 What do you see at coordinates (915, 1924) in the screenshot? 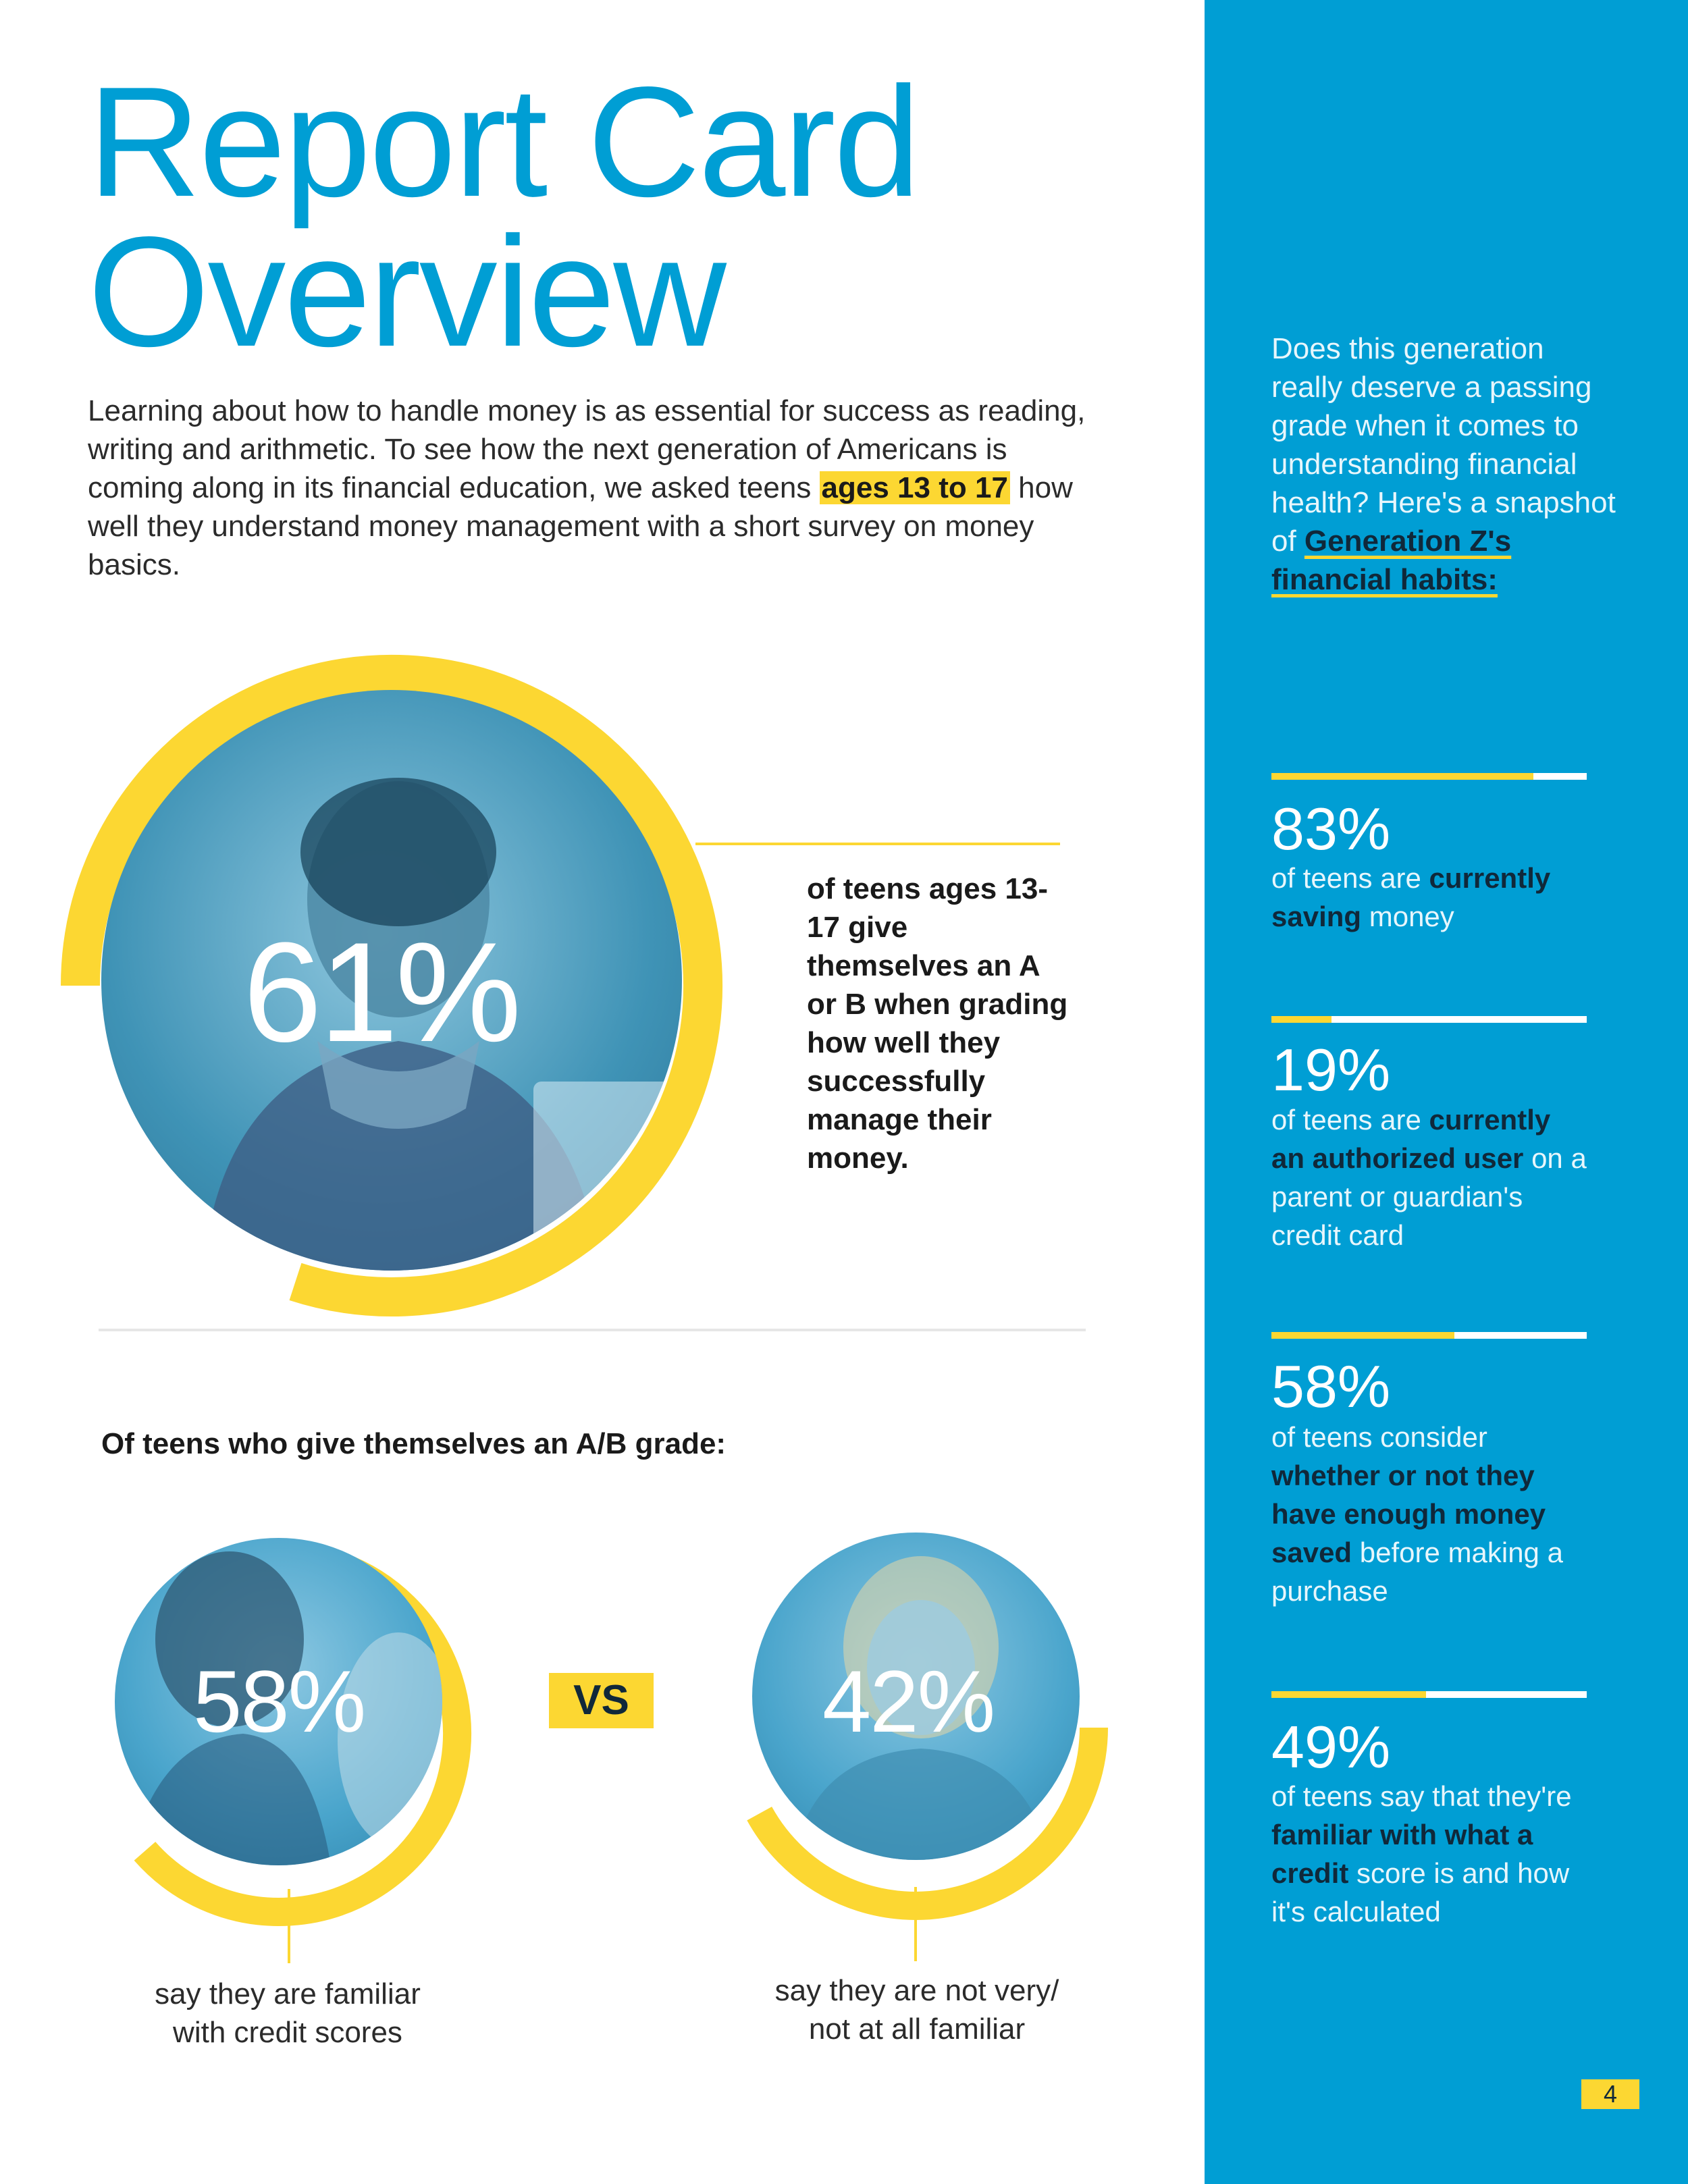
I see `not-familiar-stem` at bounding box center [915, 1924].